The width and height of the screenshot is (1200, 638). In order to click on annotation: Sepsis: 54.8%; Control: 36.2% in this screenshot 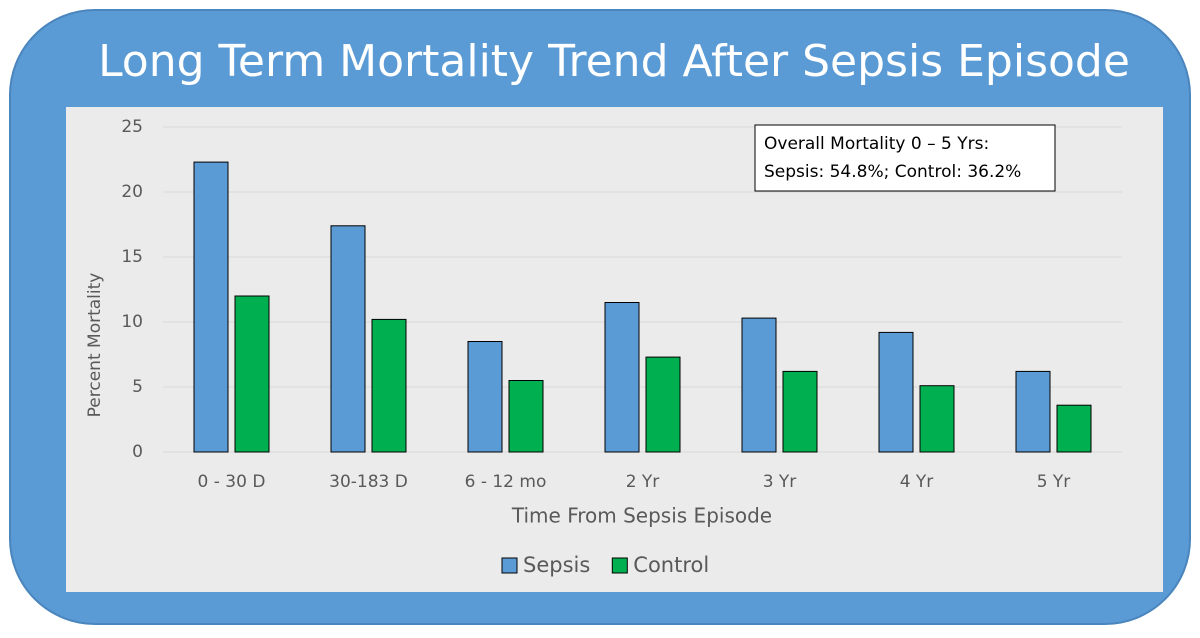, I will do `click(892, 172)`.